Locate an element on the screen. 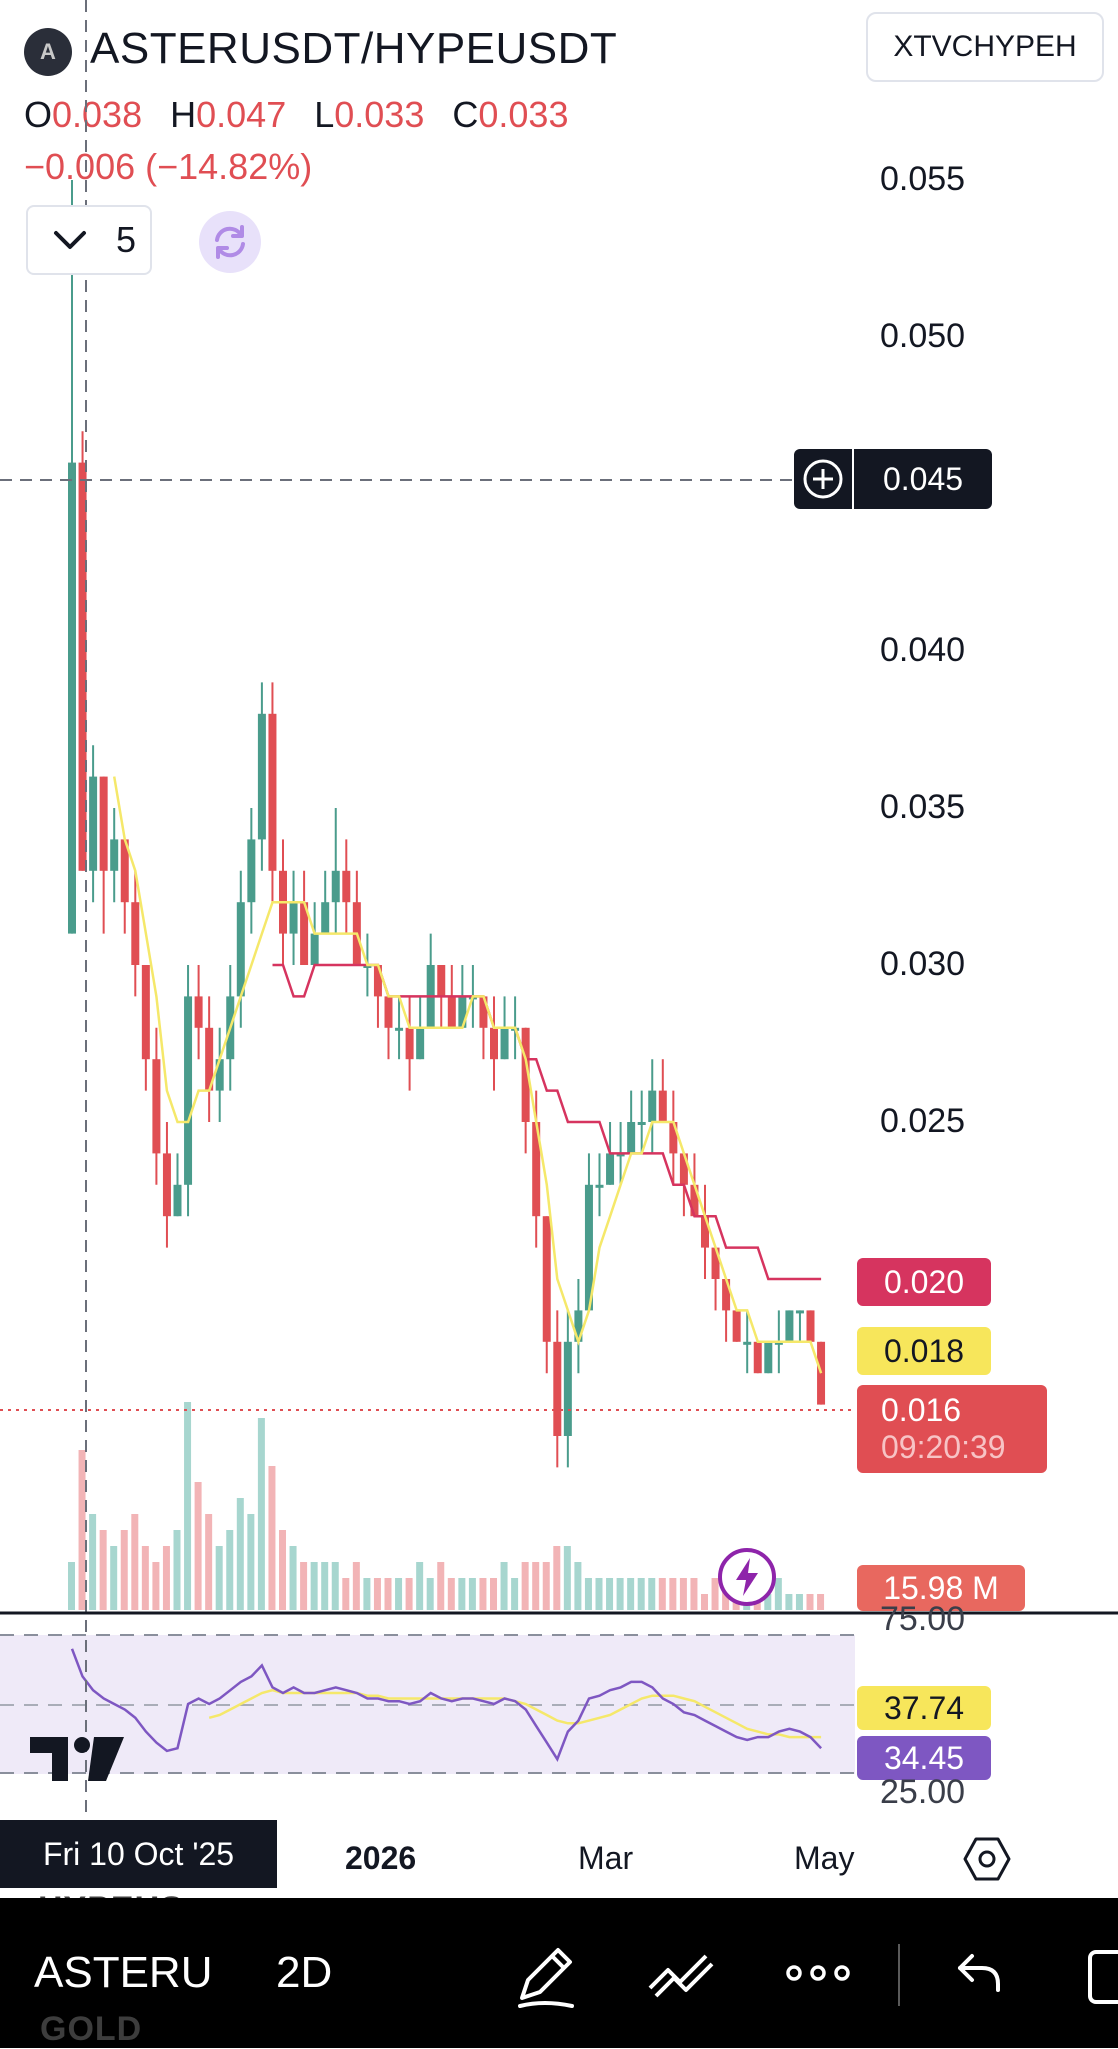 The width and height of the screenshot is (1118, 2049). open-value: 0.038 is located at coordinates (97, 114).